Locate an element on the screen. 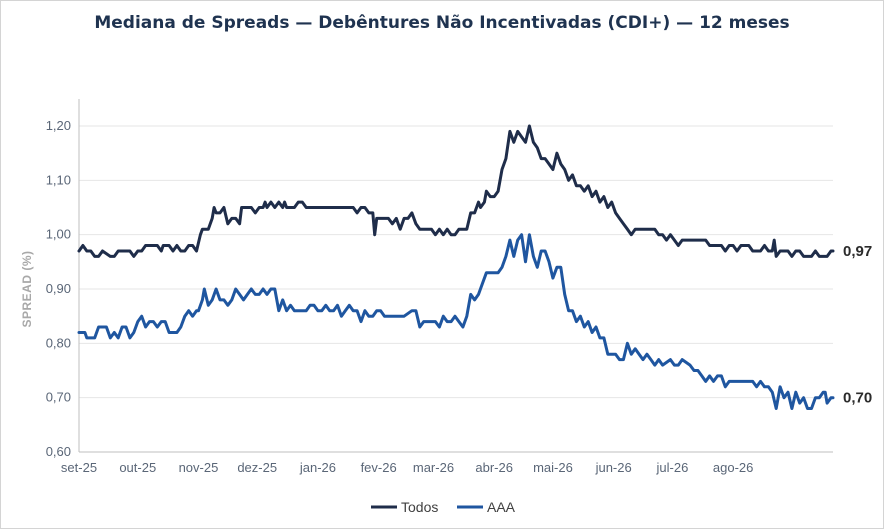  x-tick-label: ago-26 is located at coordinates (733, 467).